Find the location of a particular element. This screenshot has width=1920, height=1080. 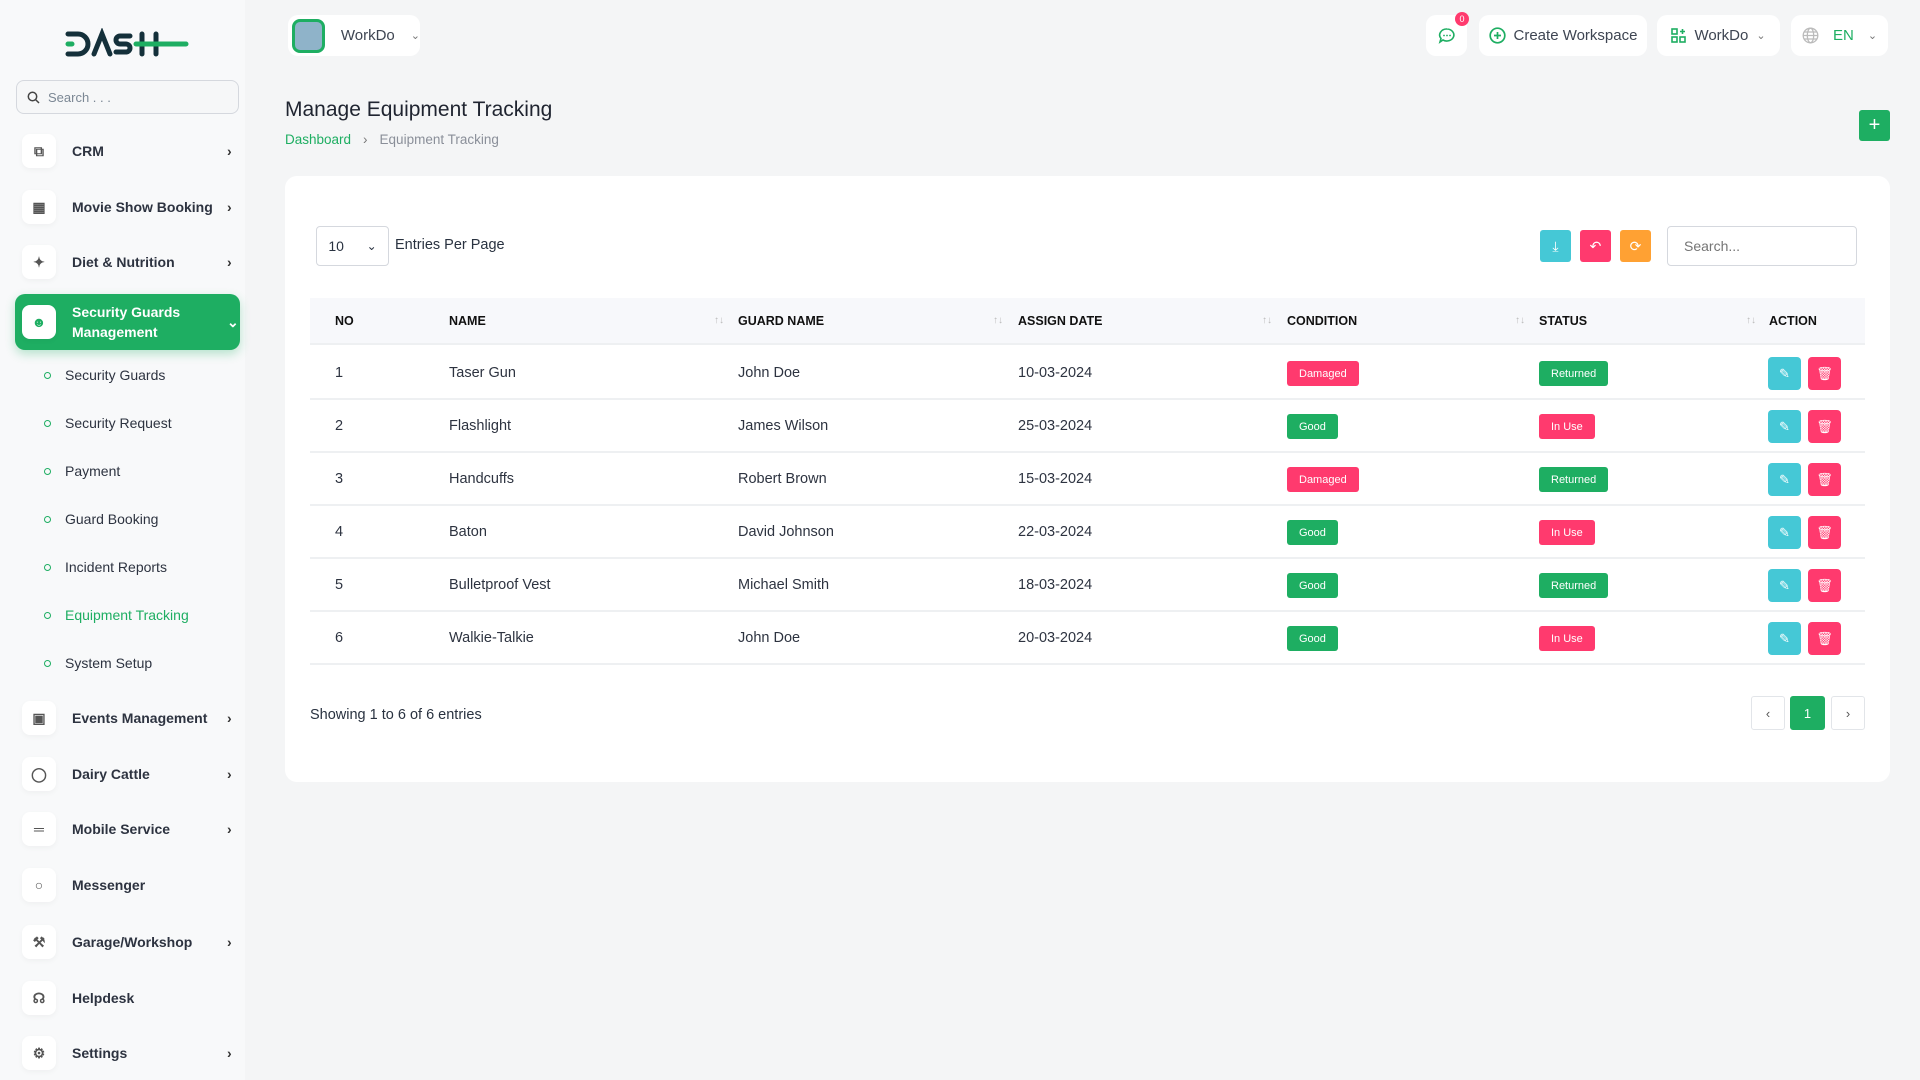

sidebar-item-events-management: ▣ Events Management › is located at coordinates (127, 718).